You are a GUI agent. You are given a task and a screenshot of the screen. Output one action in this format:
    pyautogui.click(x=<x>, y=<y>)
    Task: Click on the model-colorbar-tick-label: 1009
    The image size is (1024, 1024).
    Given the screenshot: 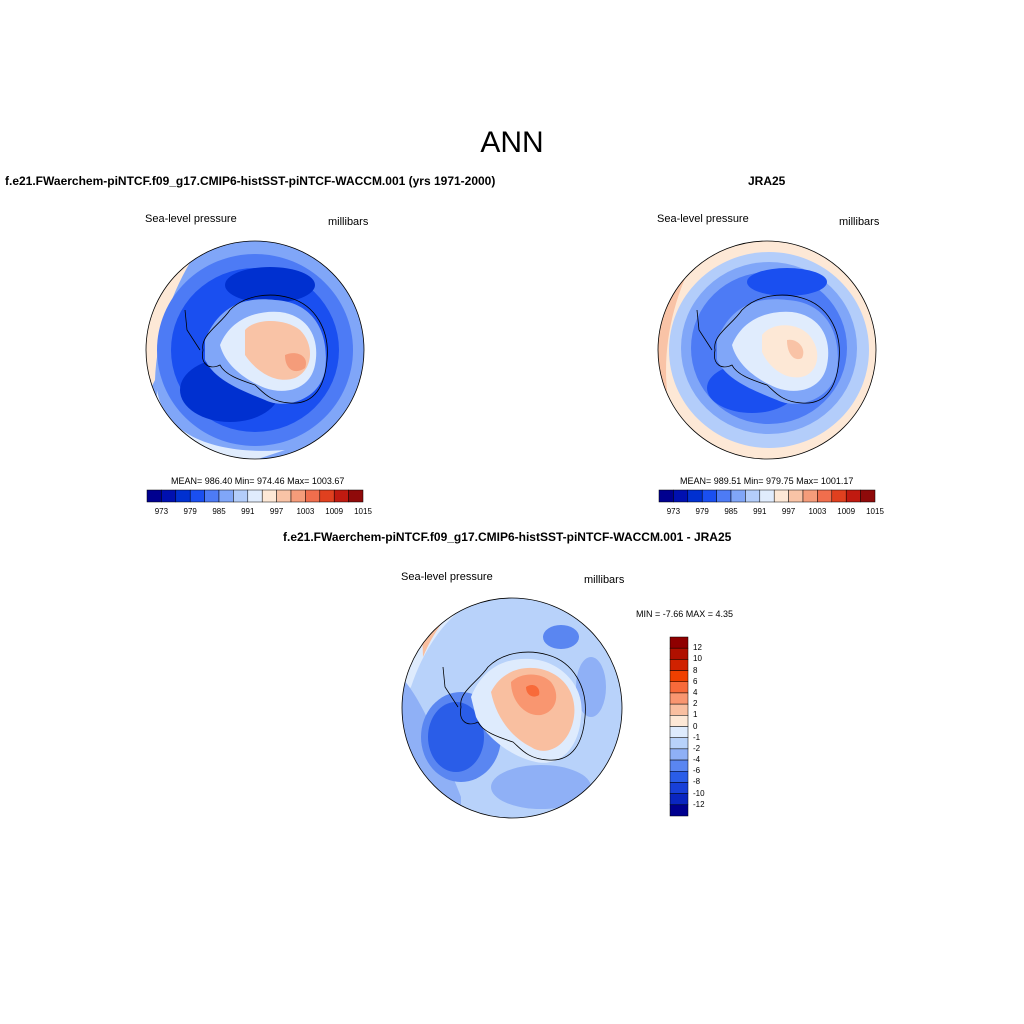 What is the action you would take?
    pyautogui.click(x=334, y=511)
    